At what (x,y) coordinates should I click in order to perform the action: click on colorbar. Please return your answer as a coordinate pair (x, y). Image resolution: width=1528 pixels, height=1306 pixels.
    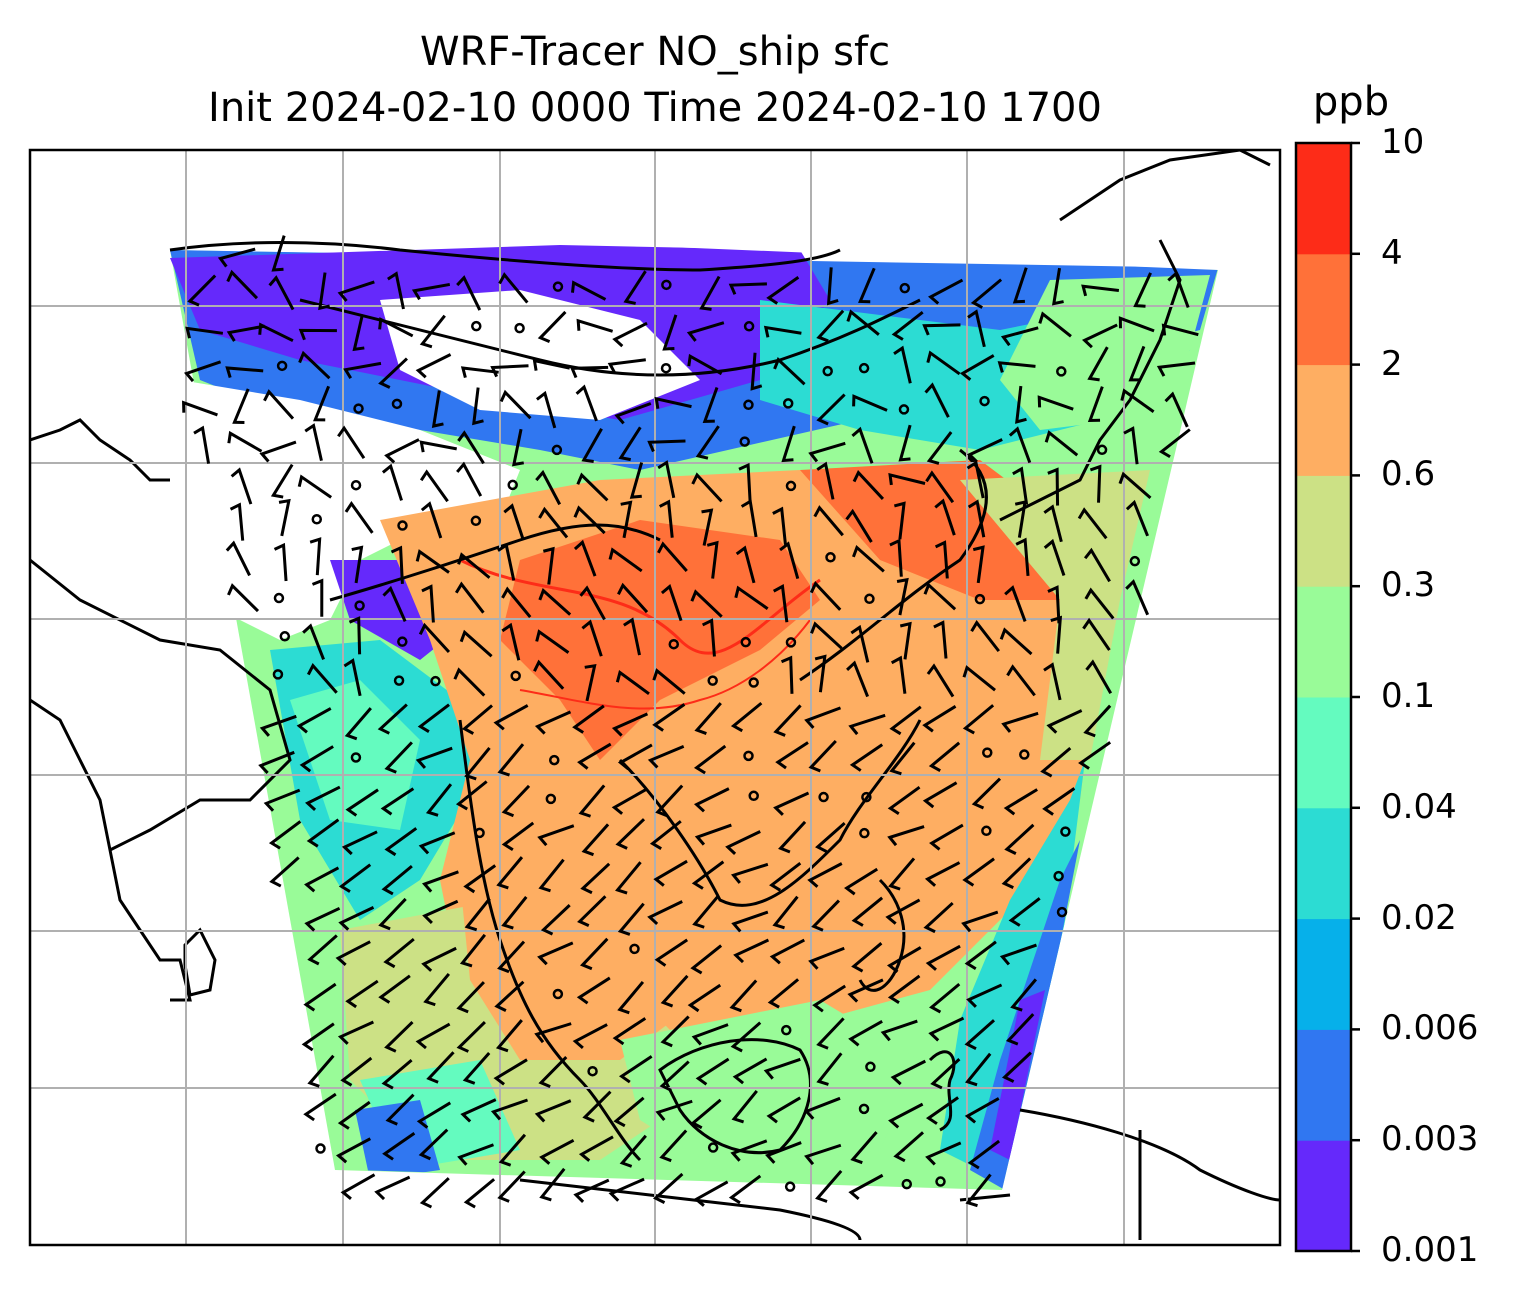
    Looking at the image, I should click on (1328, 697).